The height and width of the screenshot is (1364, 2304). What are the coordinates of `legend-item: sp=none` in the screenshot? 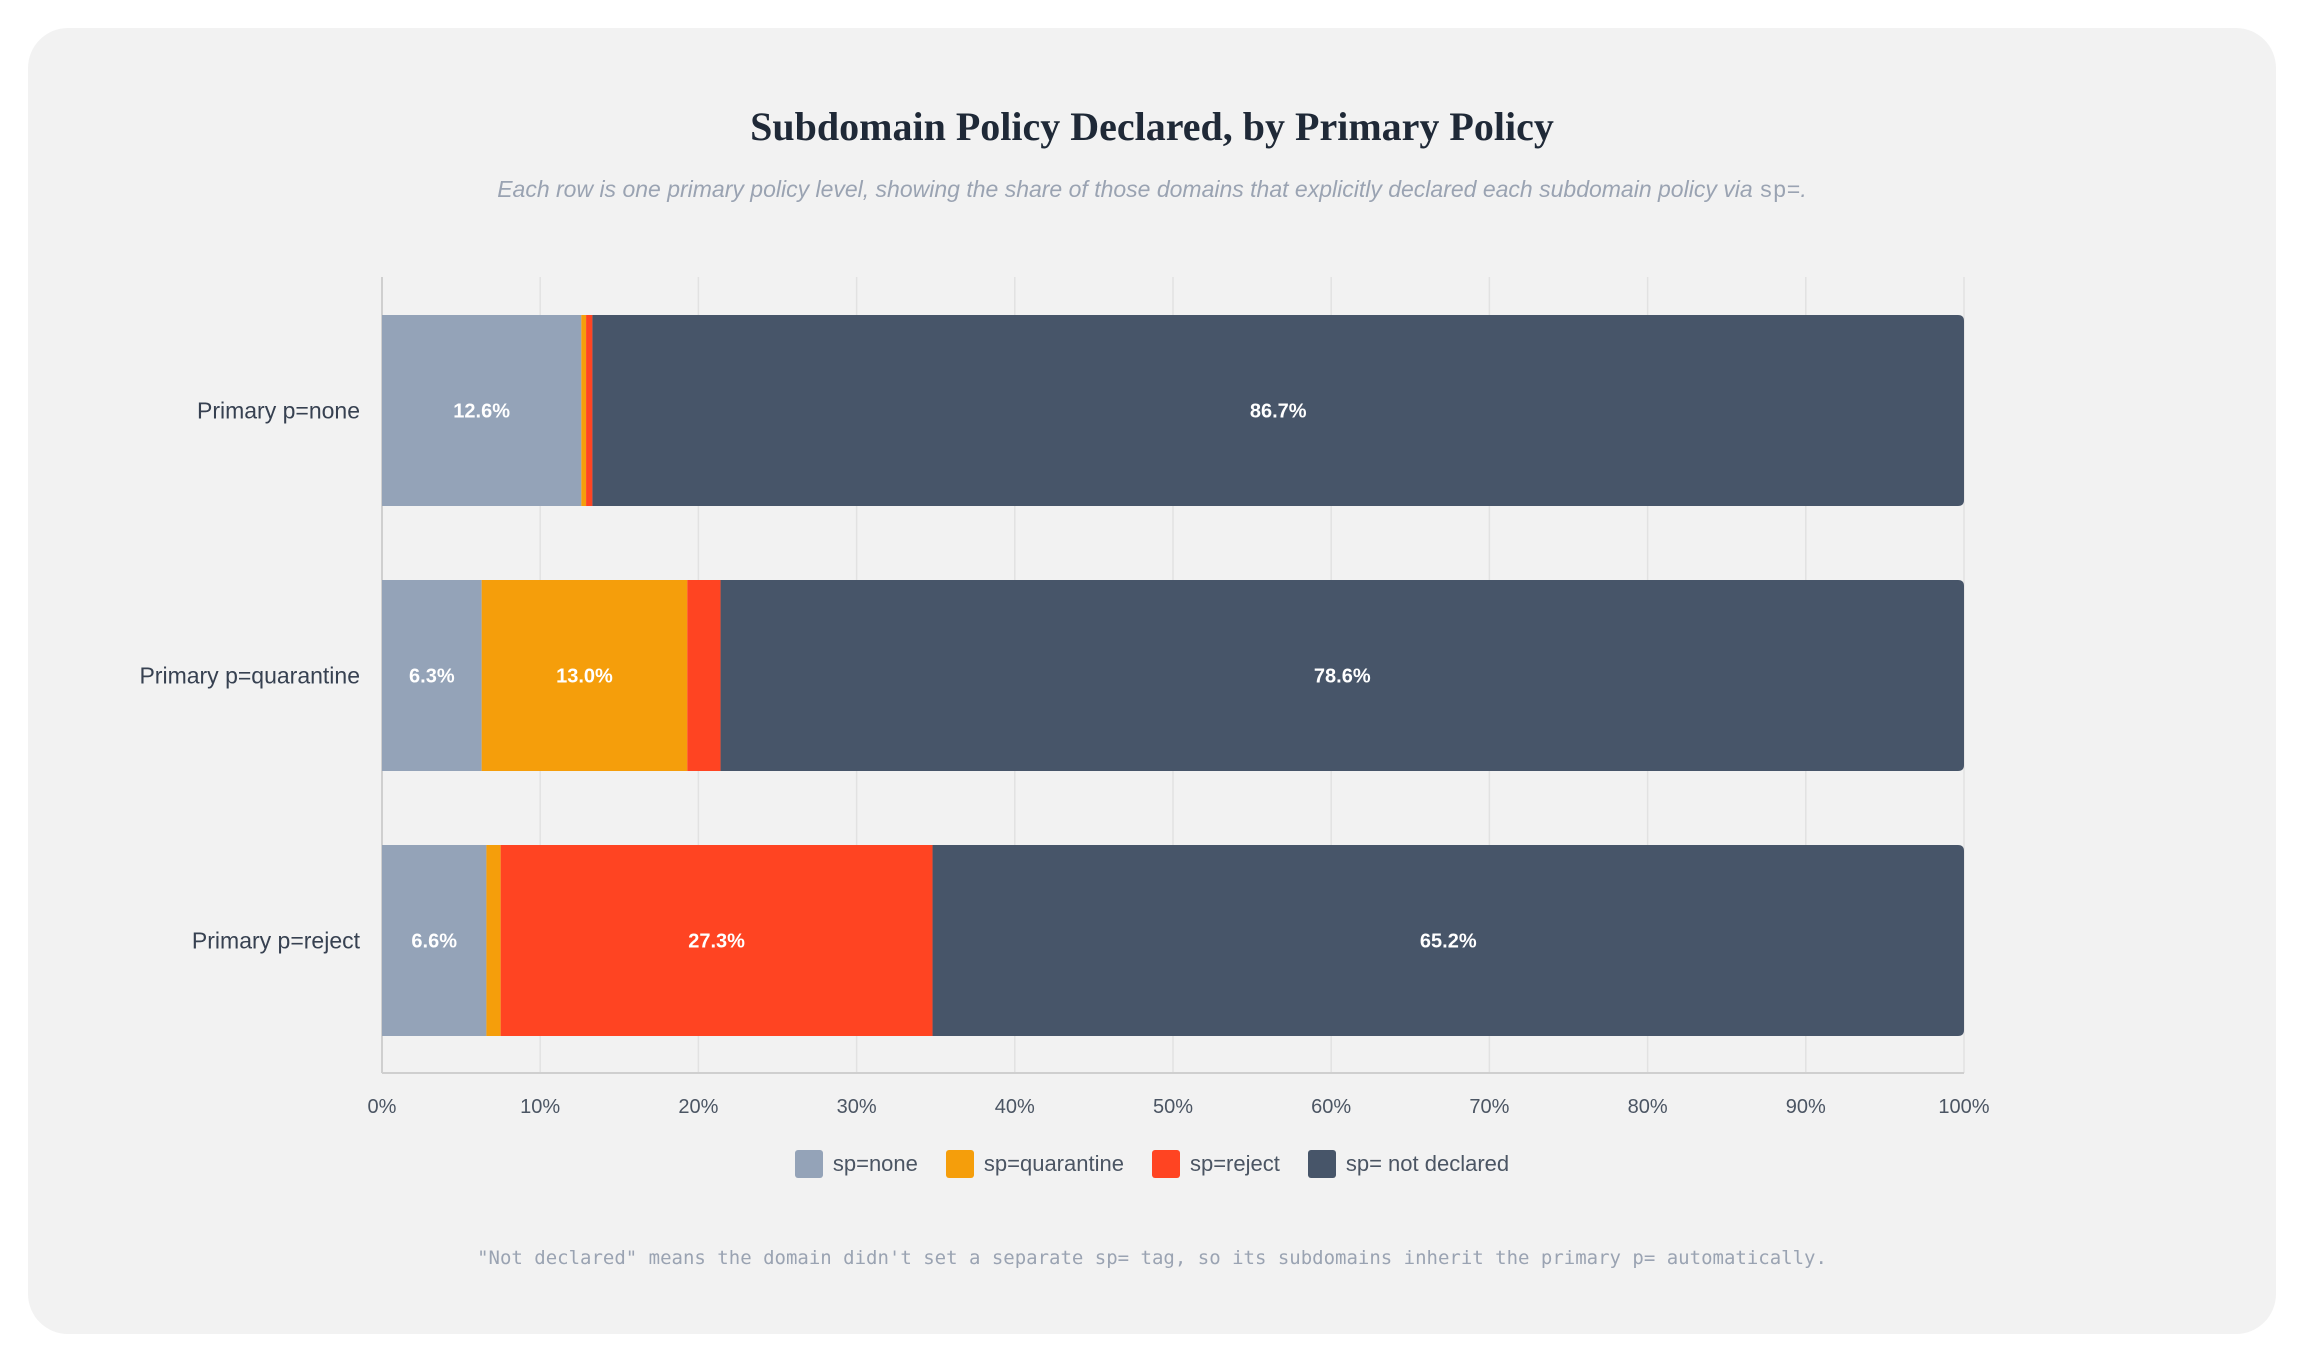 It's located at (856, 1164).